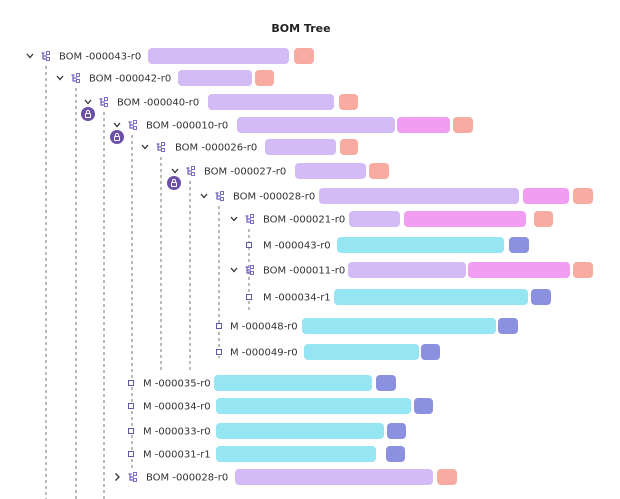  Describe the element at coordinates (177, 384) in the screenshot. I see `node-label: M -000035-r0` at that location.